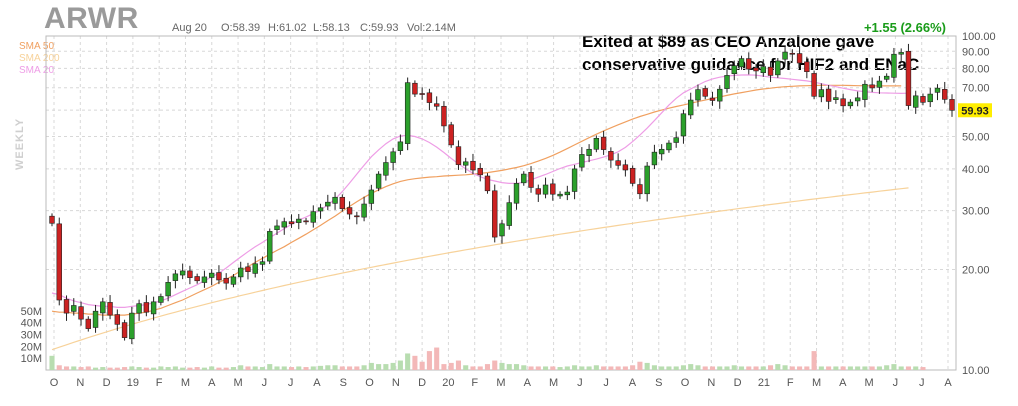  What do you see at coordinates (975, 110) in the screenshot?
I see `last-price-marker` at bounding box center [975, 110].